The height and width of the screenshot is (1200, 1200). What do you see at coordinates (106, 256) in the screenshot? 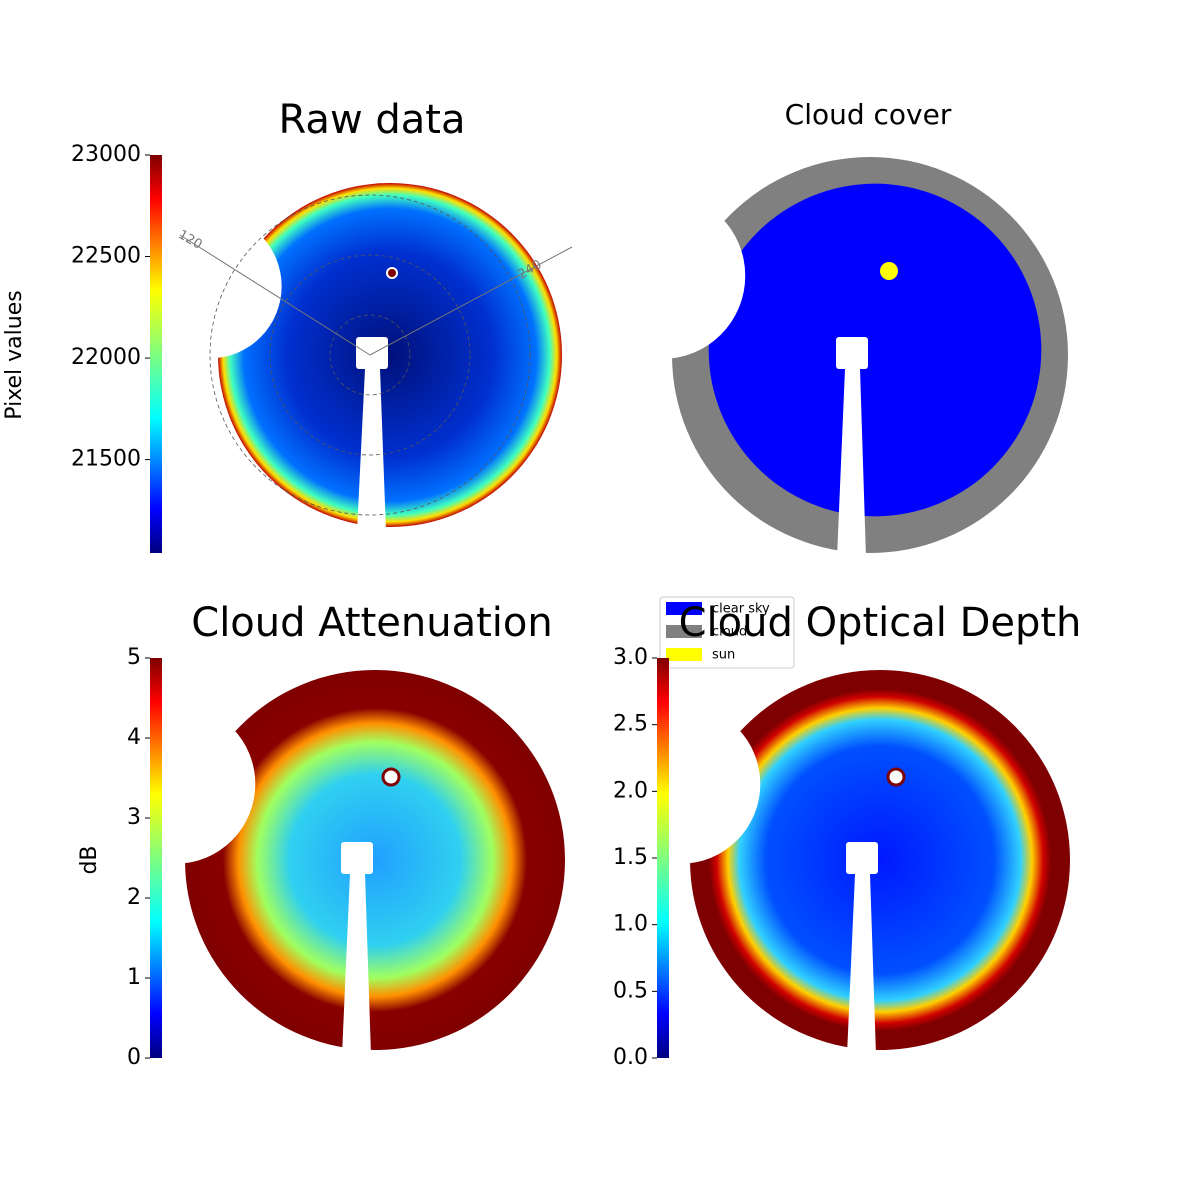
I see `colorbar-tick-label: 22500` at bounding box center [106, 256].